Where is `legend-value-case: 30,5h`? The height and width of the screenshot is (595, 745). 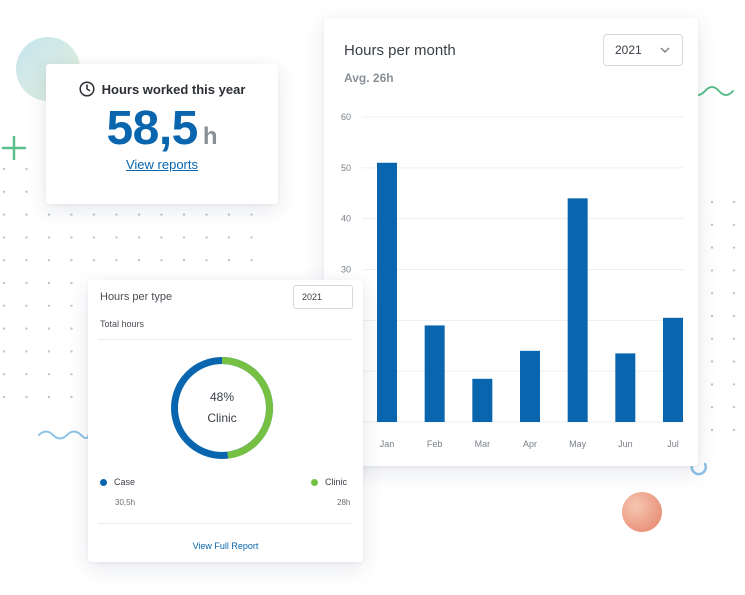 legend-value-case: 30,5h is located at coordinates (125, 502).